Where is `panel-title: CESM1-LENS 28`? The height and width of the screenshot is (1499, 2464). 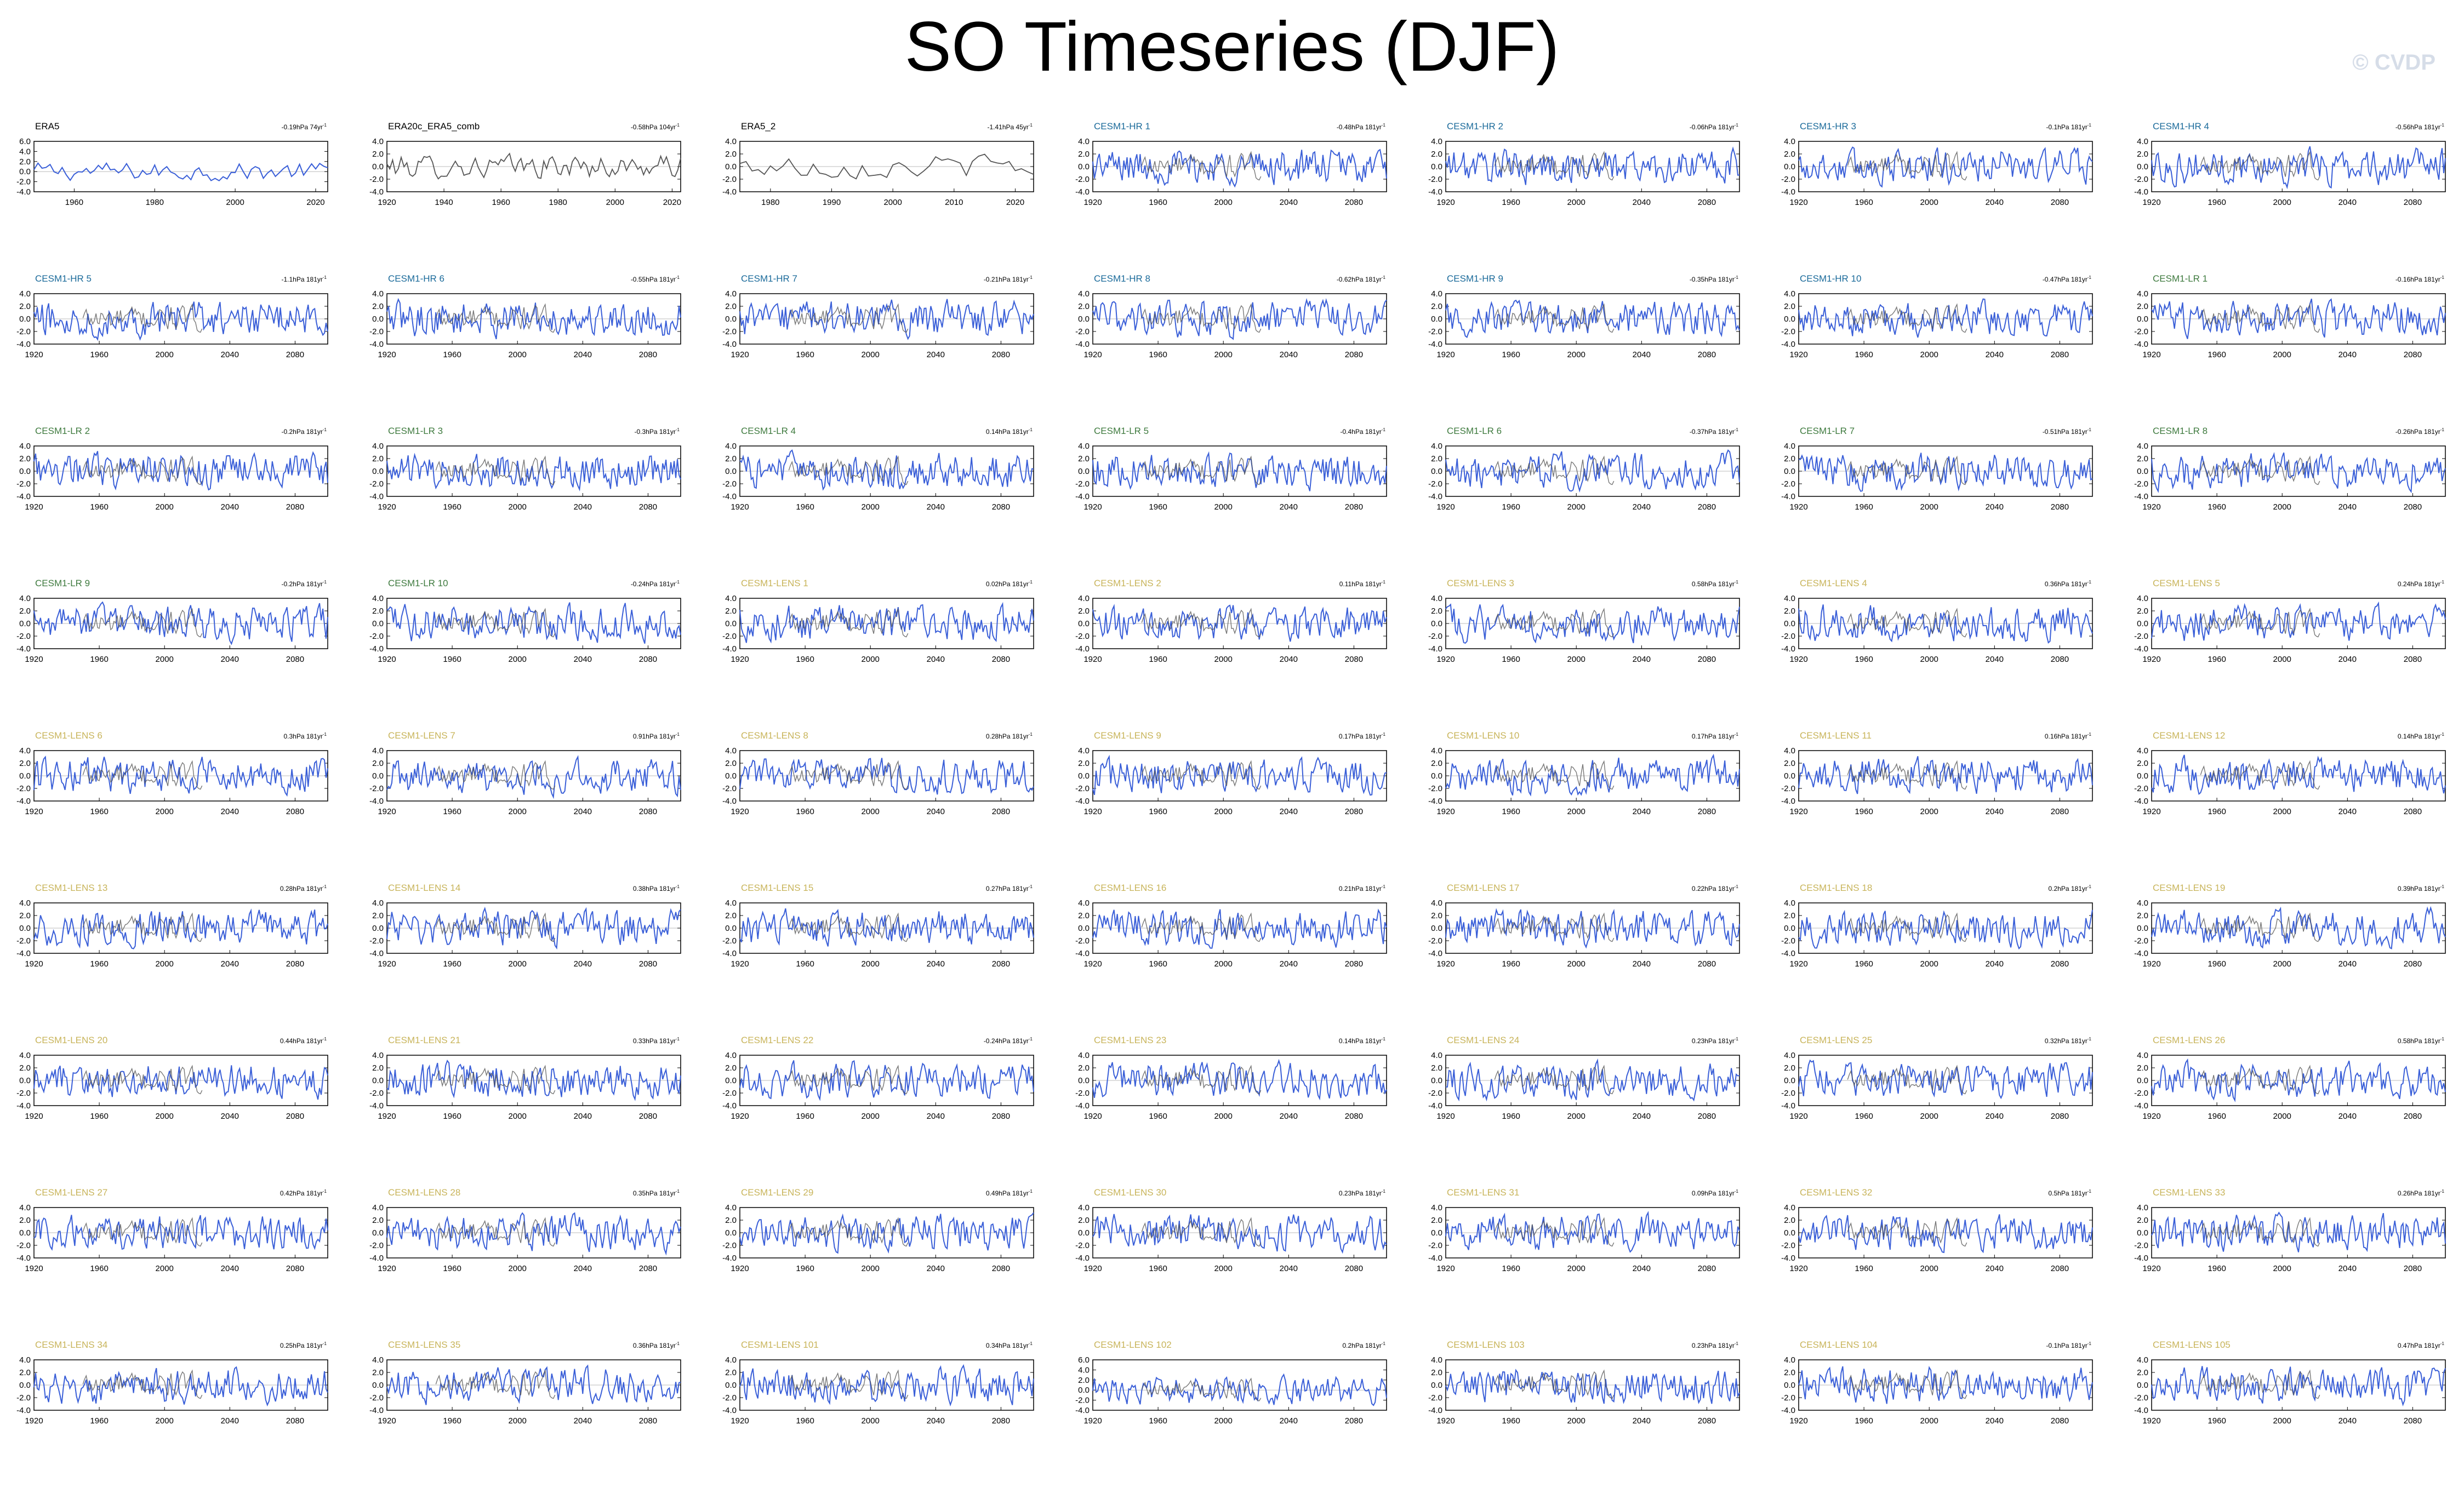
panel-title: CESM1-LENS 28 is located at coordinates (424, 1192).